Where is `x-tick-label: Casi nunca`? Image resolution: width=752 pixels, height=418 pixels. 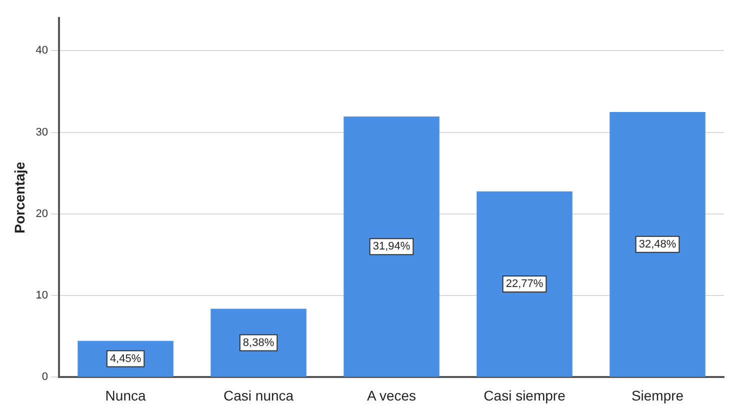
x-tick-label: Casi nunca is located at coordinates (259, 395).